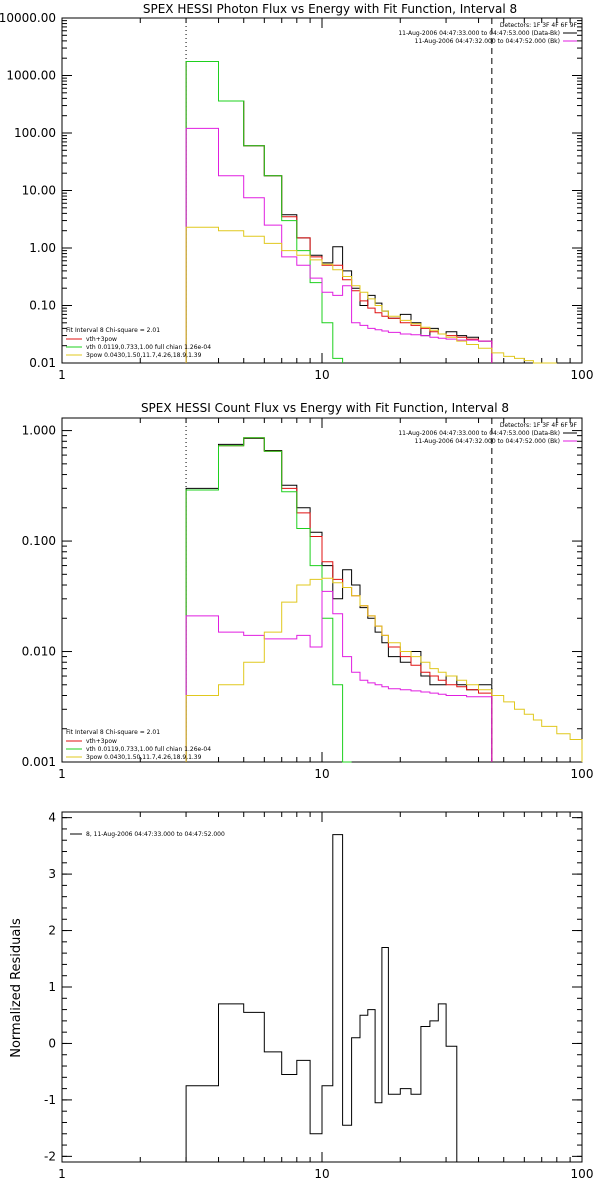 Image resolution: width=600 pixels, height=1204 pixels. What do you see at coordinates (35, 133) in the screenshot?
I see `y-tick-label: 100.00` at bounding box center [35, 133].